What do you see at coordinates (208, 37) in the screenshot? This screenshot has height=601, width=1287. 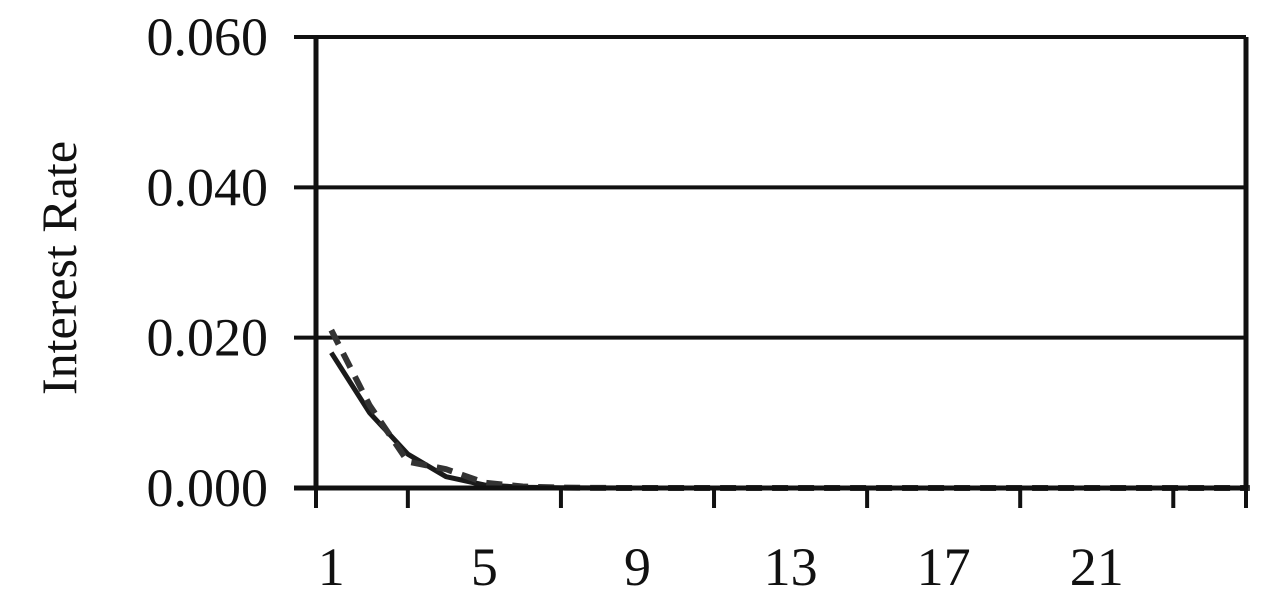 I see `y-tick-label: 0.060` at bounding box center [208, 37].